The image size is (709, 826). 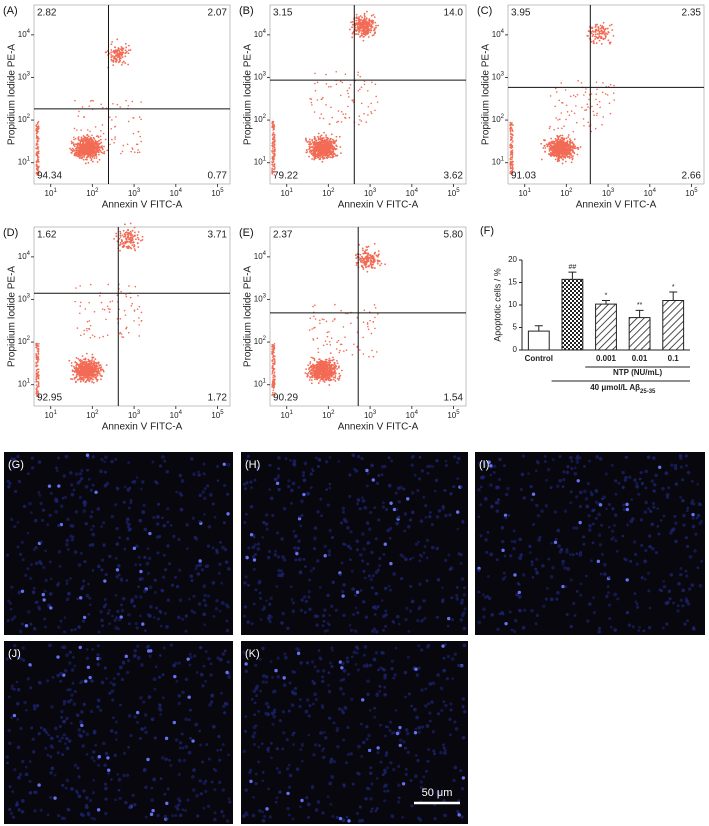 What do you see at coordinates (218, 398) in the screenshot?
I see `quadrant-value: 1.72` at bounding box center [218, 398].